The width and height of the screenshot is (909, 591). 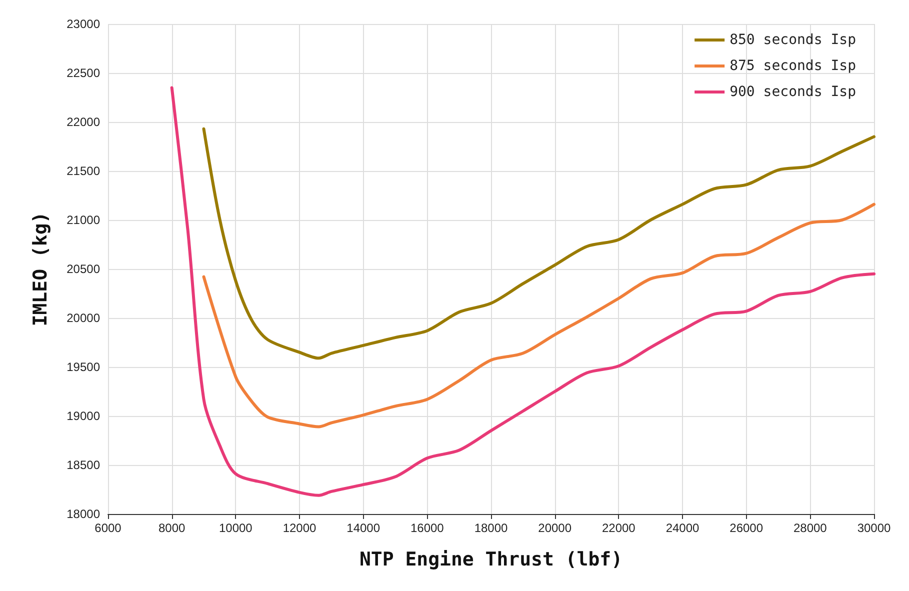 I want to click on x-tick-label: 14000, so click(x=363, y=528).